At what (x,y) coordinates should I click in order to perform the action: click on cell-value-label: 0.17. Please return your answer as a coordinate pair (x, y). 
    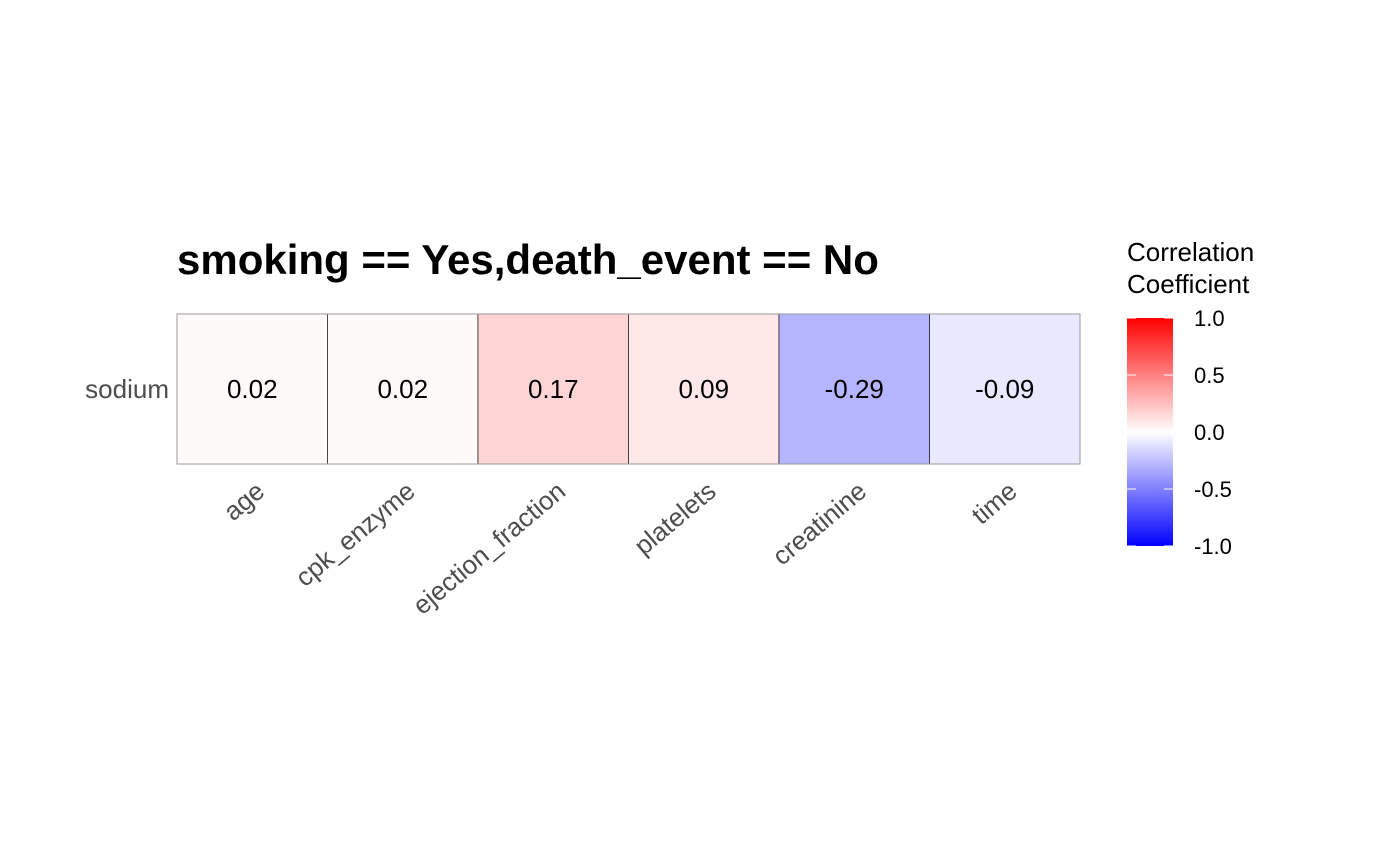
    Looking at the image, I should click on (553, 389).